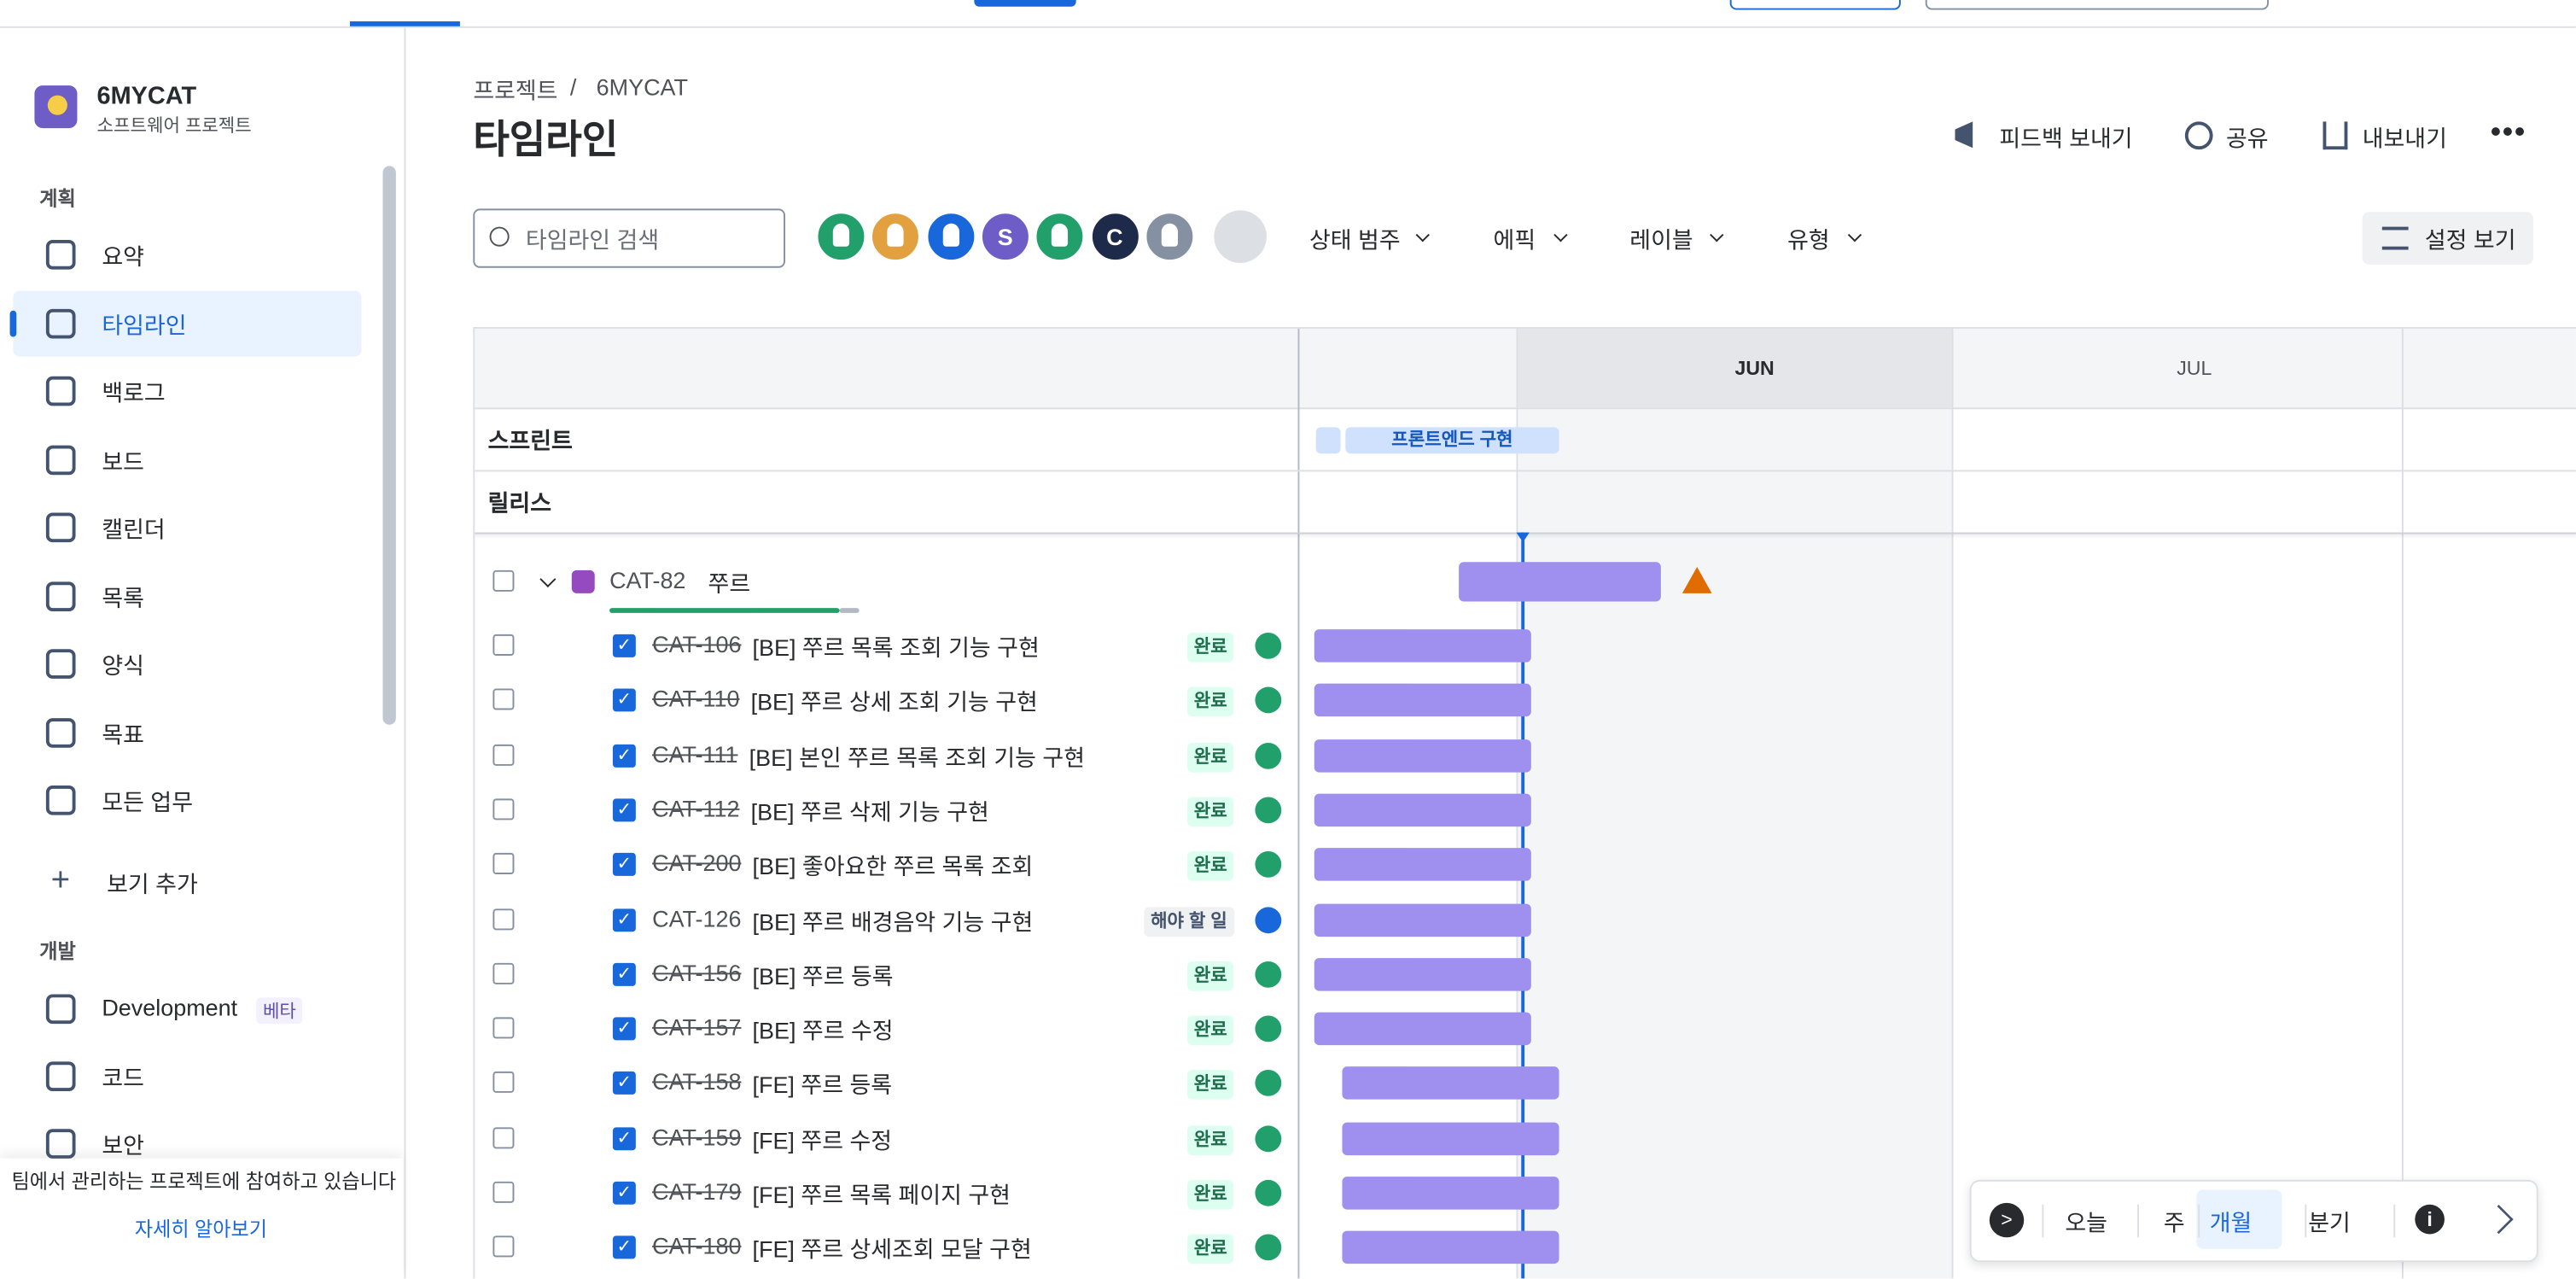 The height and width of the screenshot is (1279, 2576). I want to click on issue-key: CAT-159, so click(697, 1136).